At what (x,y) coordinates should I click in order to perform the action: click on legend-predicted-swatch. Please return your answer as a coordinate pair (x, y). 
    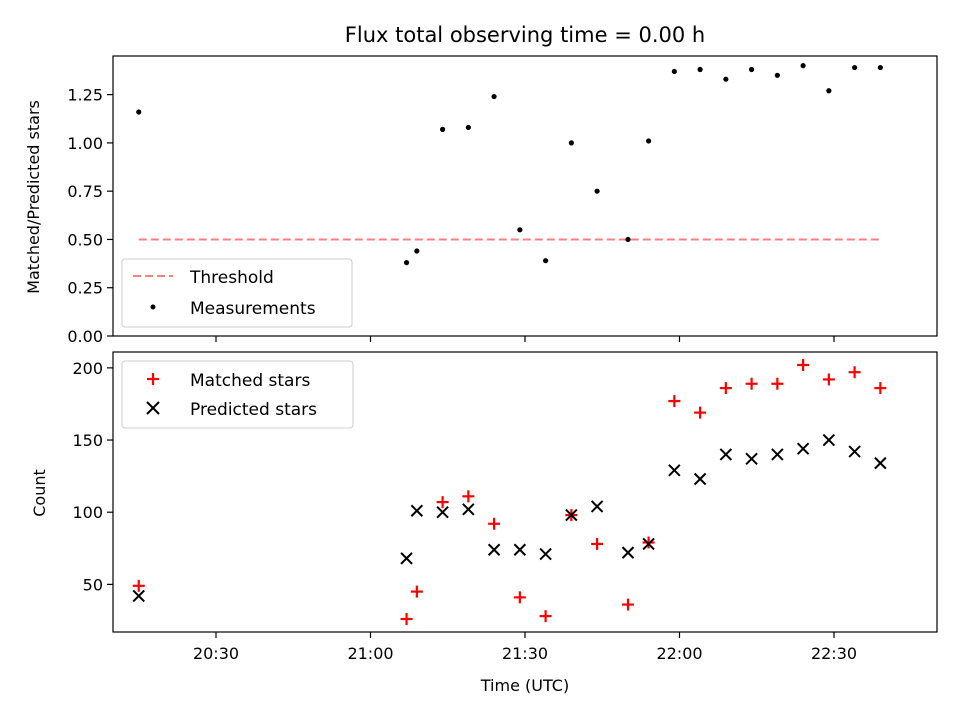
    Looking at the image, I should click on (153, 408).